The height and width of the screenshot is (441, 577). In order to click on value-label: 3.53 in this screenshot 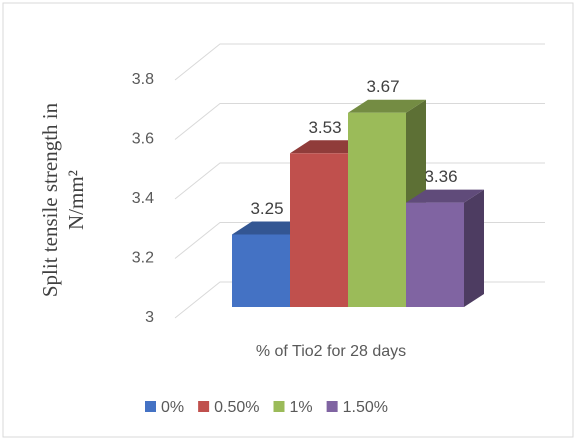, I will do `click(324, 127)`.